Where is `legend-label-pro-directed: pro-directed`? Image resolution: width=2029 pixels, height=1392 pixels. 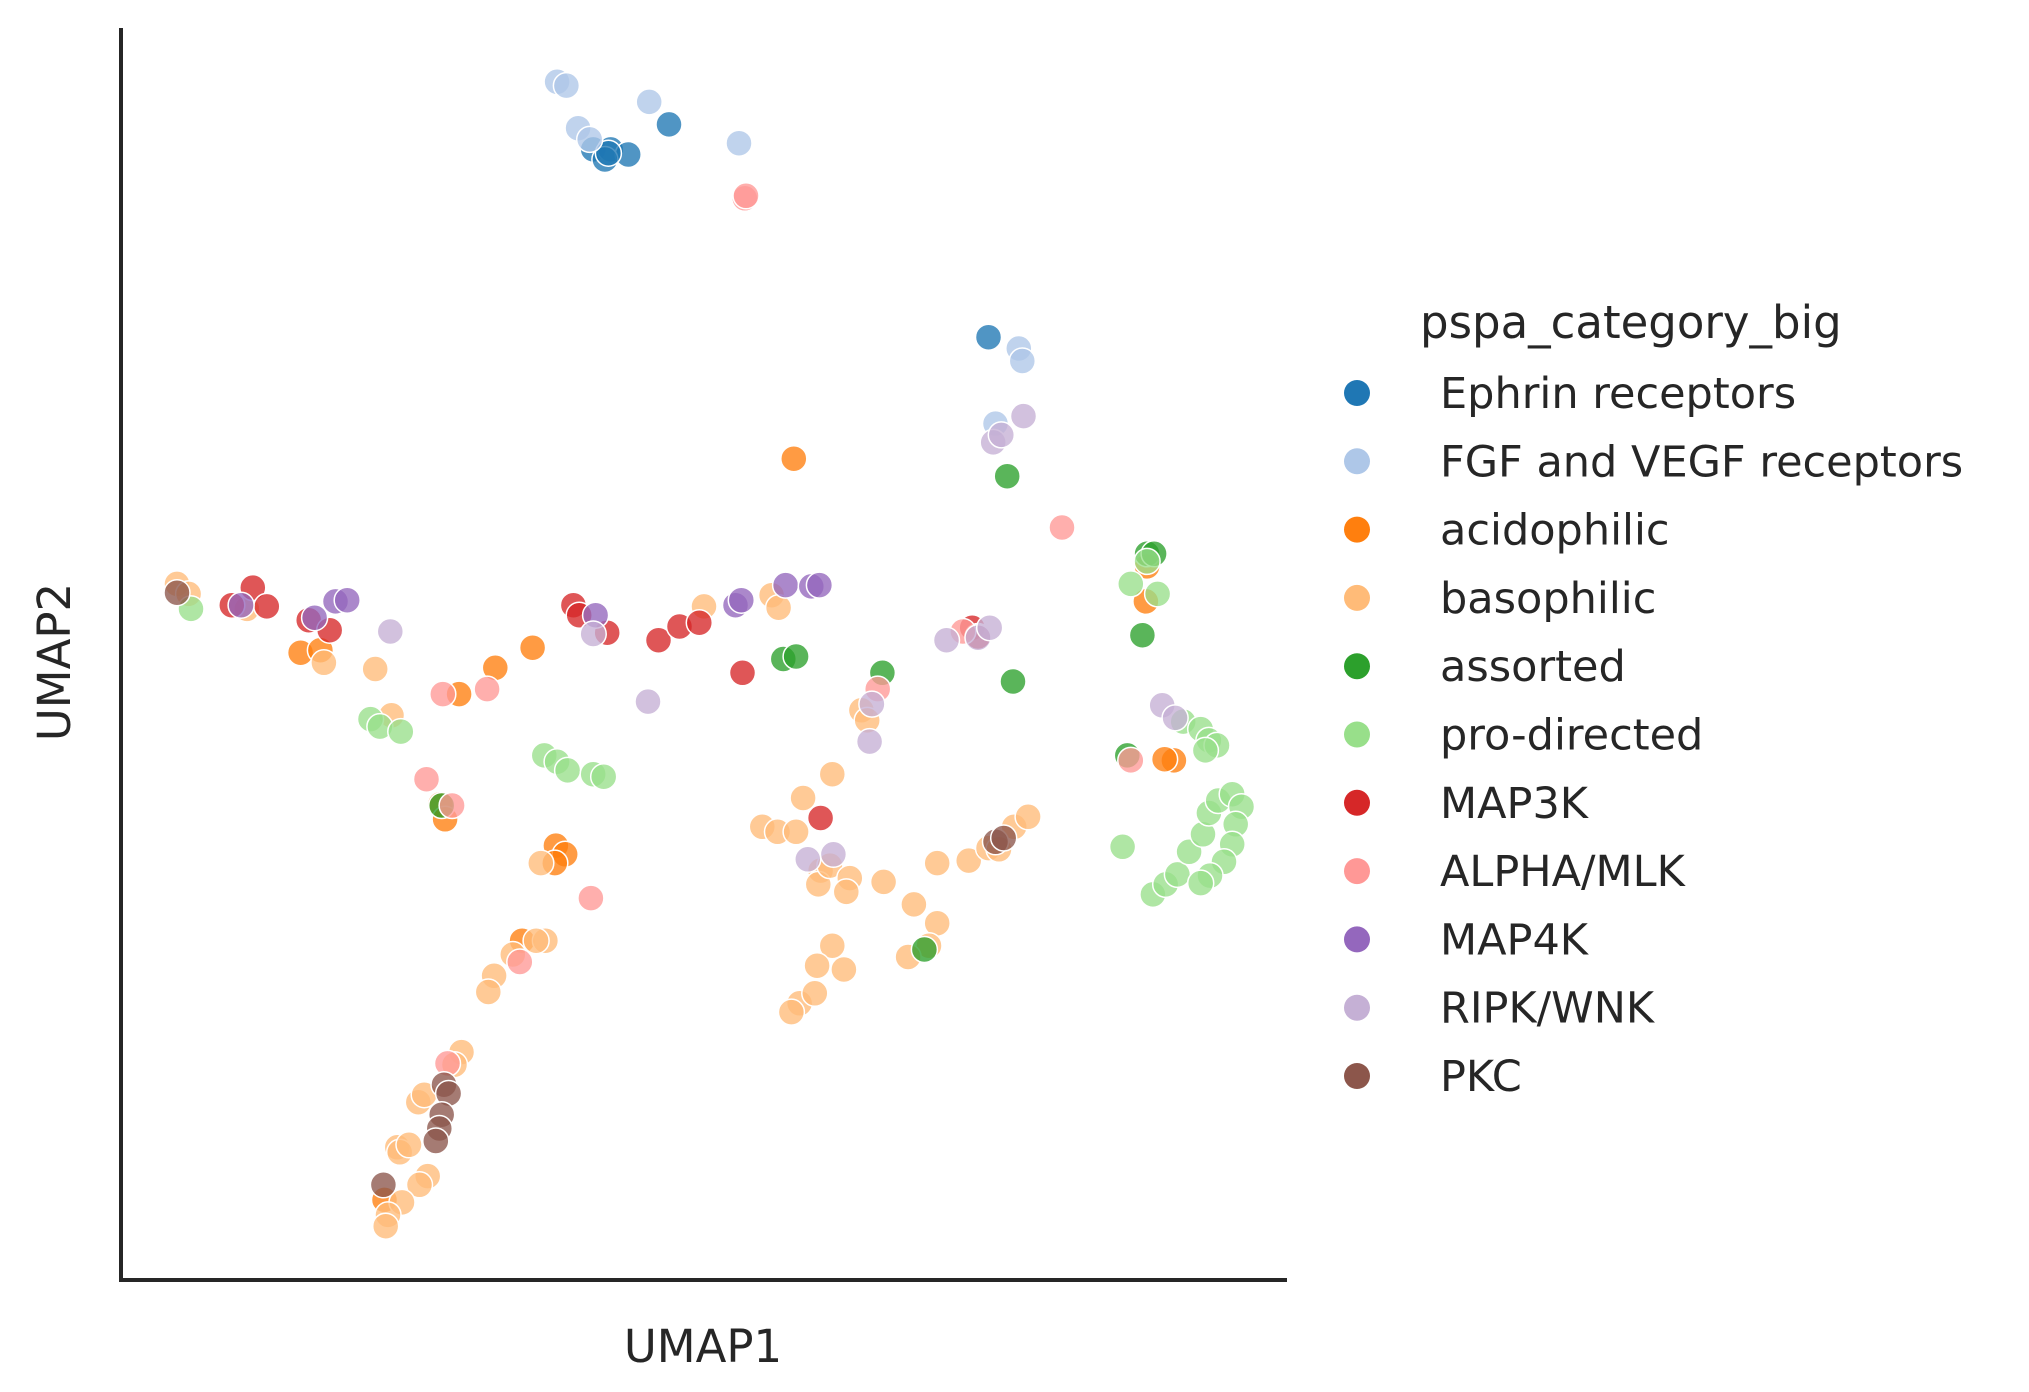
legend-label-pro-directed: pro-directed is located at coordinates (1571, 736).